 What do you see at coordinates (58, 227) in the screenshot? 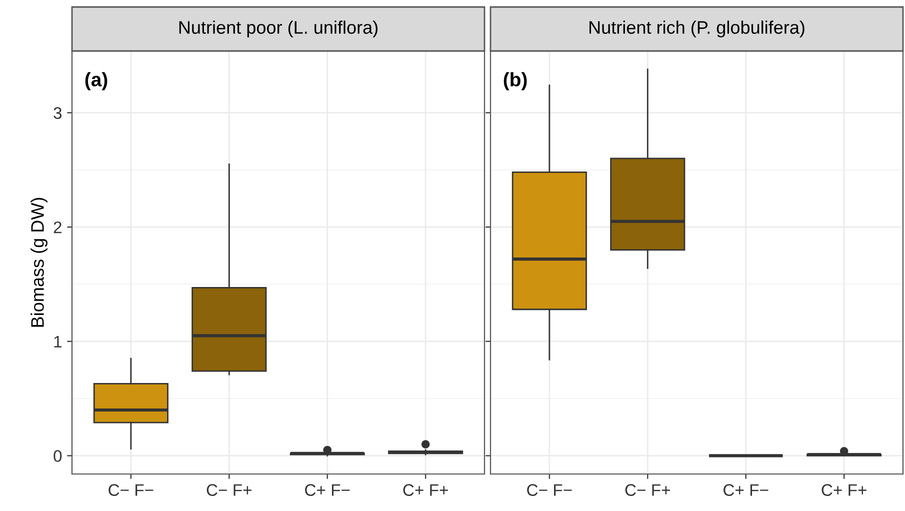
I see `y-tick-label: 2` at bounding box center [58, 227].